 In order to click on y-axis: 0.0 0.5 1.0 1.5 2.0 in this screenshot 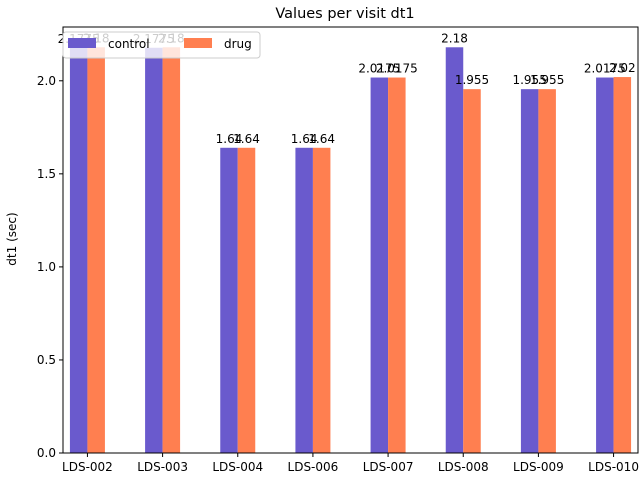, I will do `click(50, 267)`.